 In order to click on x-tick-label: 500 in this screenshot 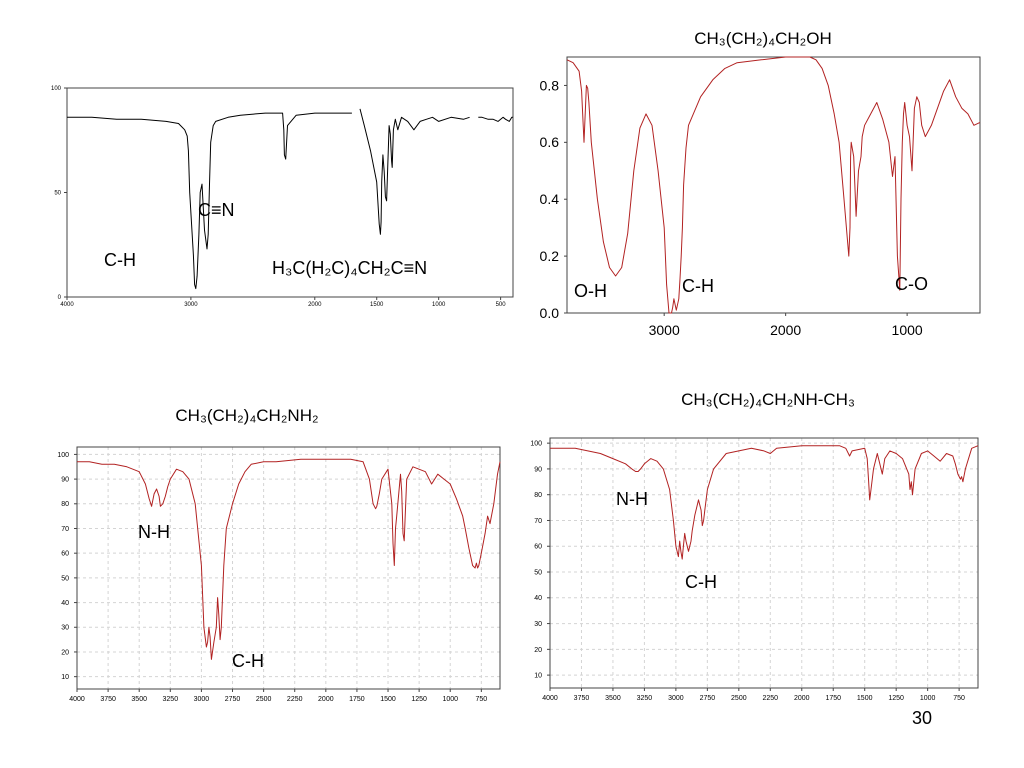, I will do `click(501, 305)`.